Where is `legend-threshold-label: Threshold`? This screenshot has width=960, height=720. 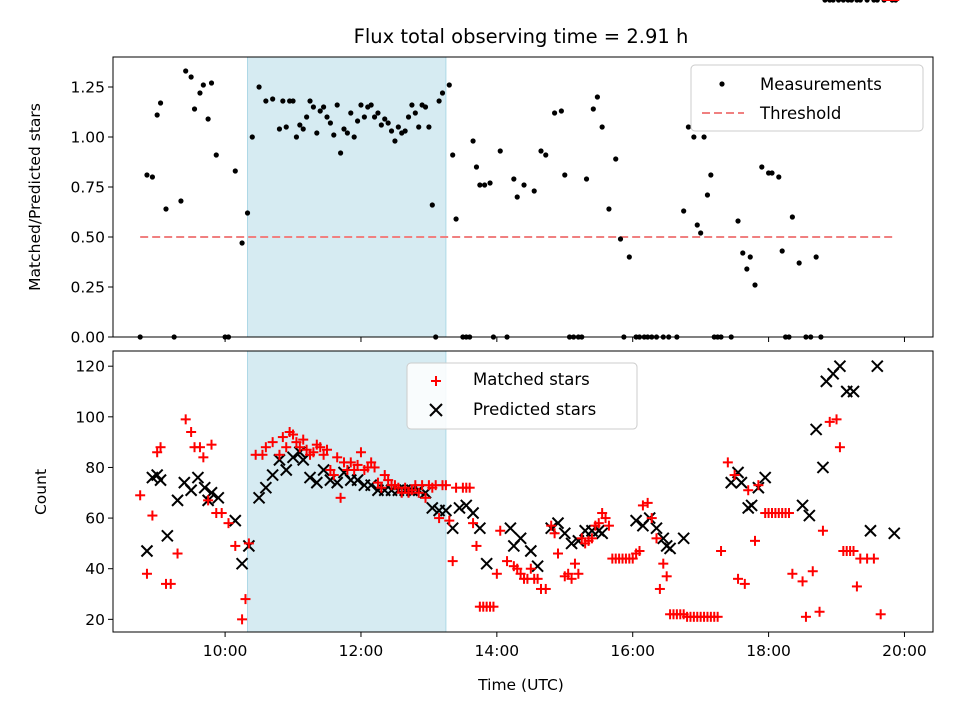 legend-threshold-label: Threshold is located at coordinates (800, 113).